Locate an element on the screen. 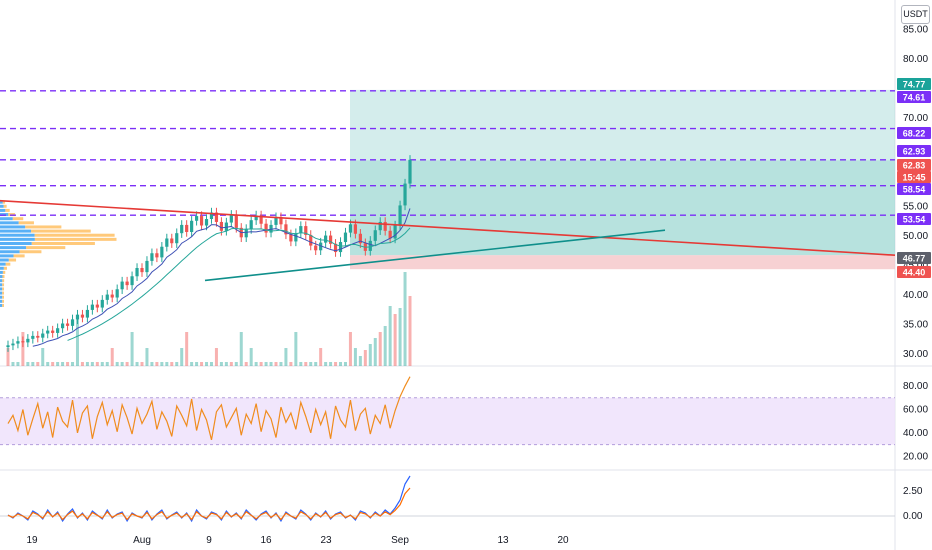  price-tag-label: 53.54 is located at coordinates (914, 220).